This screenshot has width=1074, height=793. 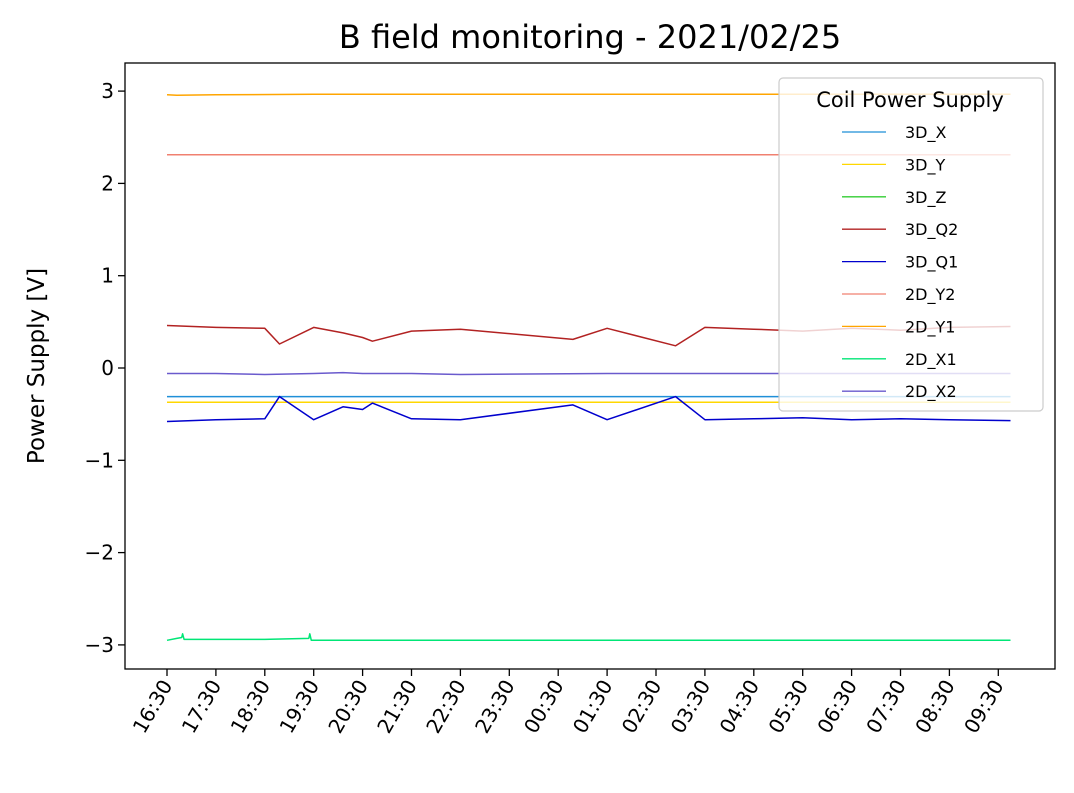 What do you see at coordinates (107, 368) in the screenshot?
I see `y-tick-label: 0` at bounding box center [107, 368].